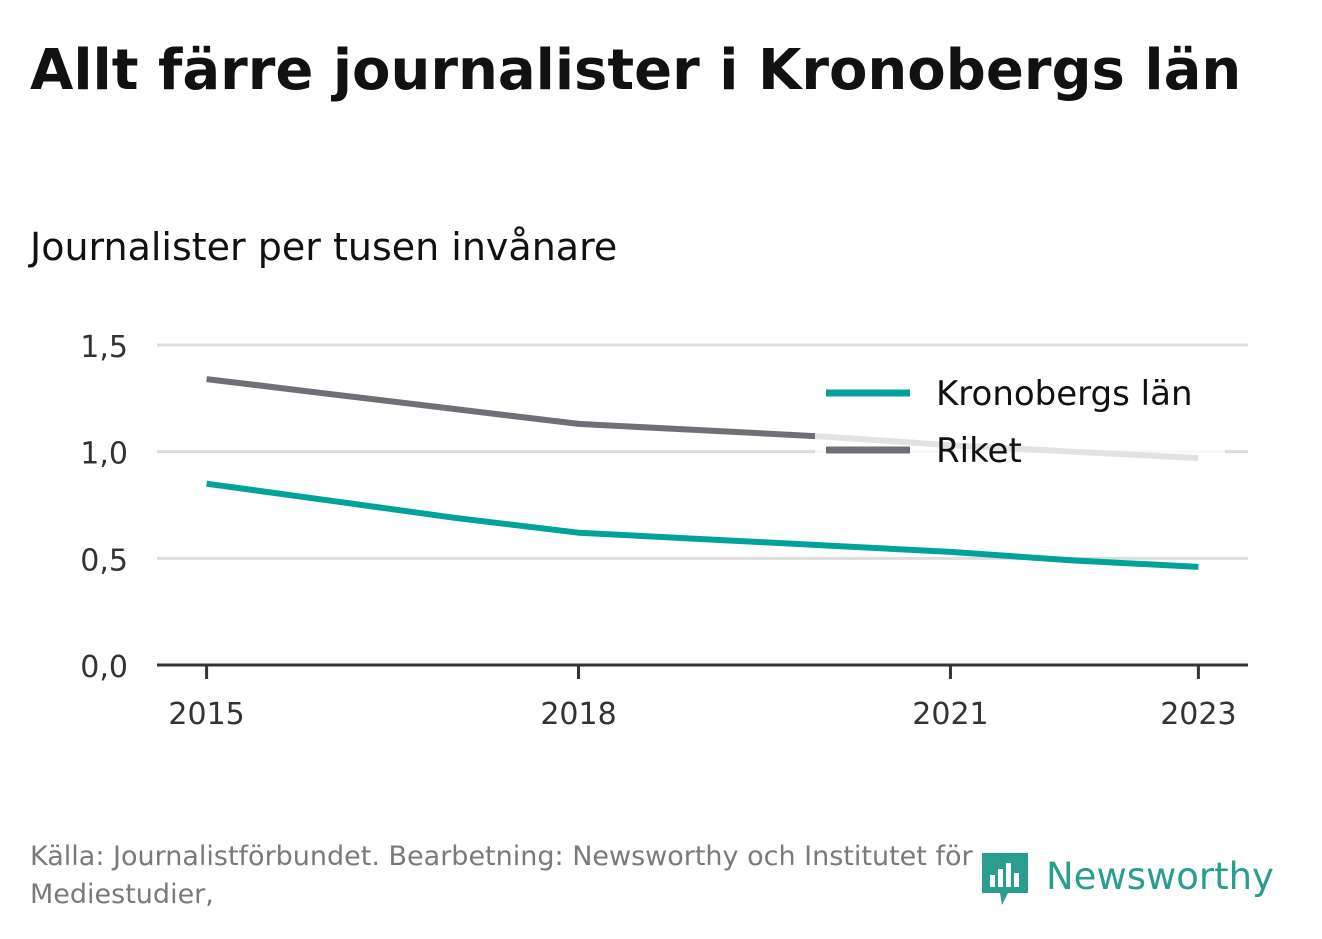 Image resolution: width=1322 pixels, height=939 pixels. I want to click on x-axis: 2015 2018 2021 2023, so click(702, 697).